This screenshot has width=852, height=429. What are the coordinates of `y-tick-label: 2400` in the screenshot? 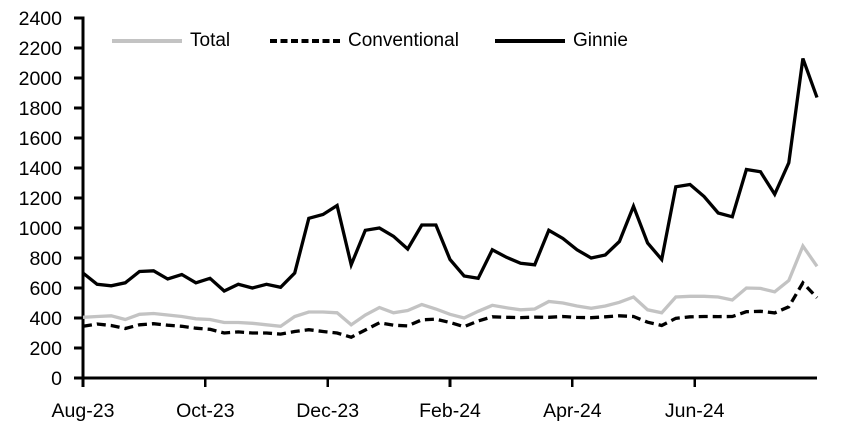 It's located at (41, 19).